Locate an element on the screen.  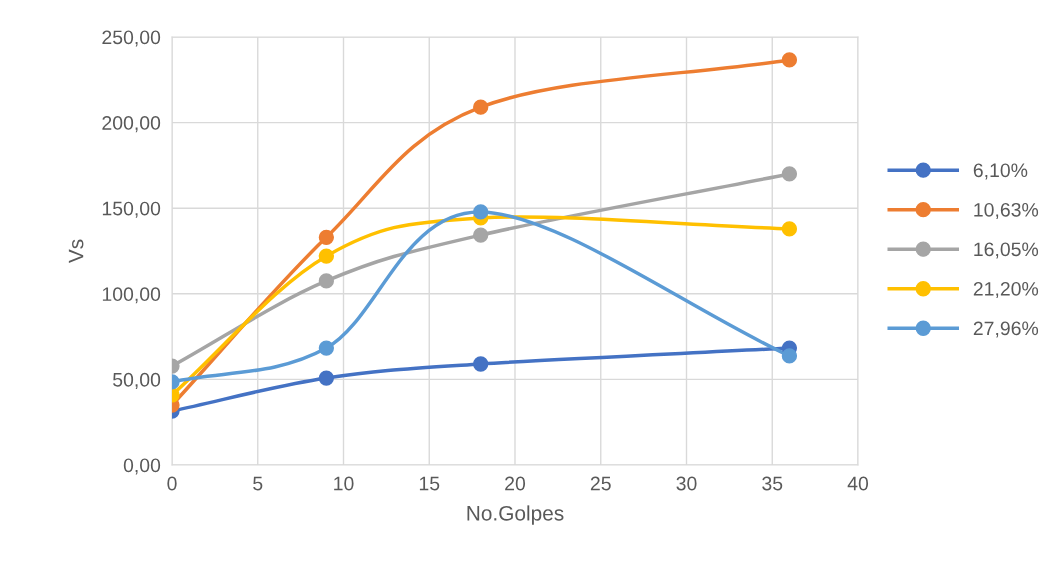
y-axis-title: Vs is located at coordinates (76, 251).